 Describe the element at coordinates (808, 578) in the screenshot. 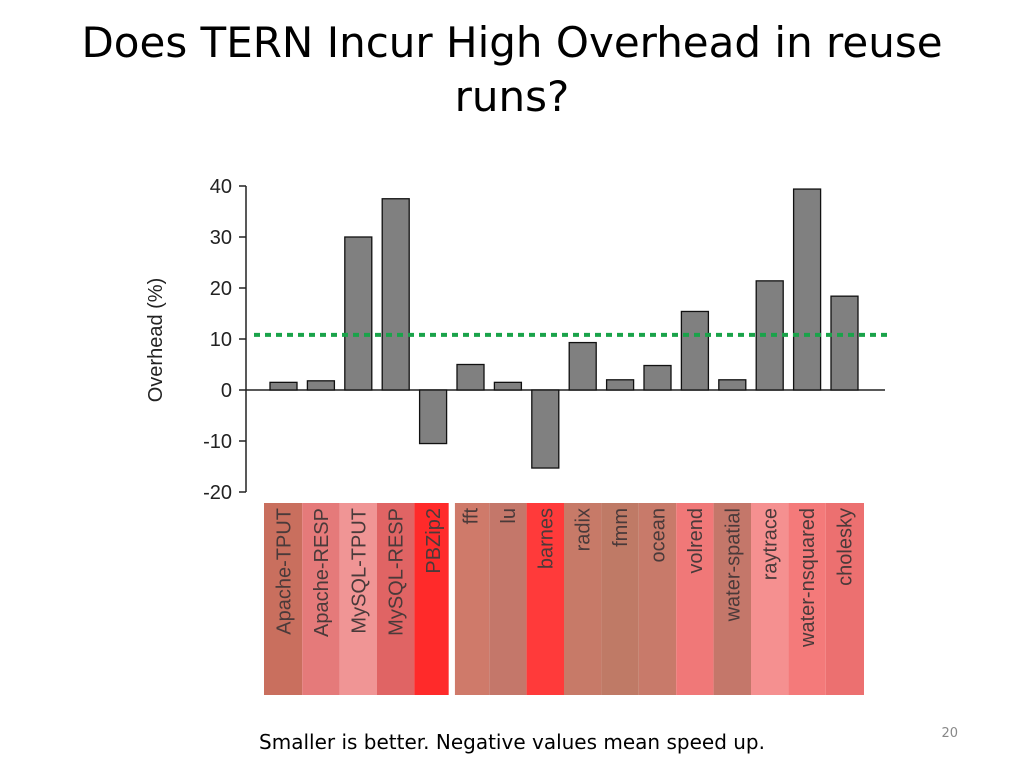

I see `x-tick-label: water-nsquared` at that location.